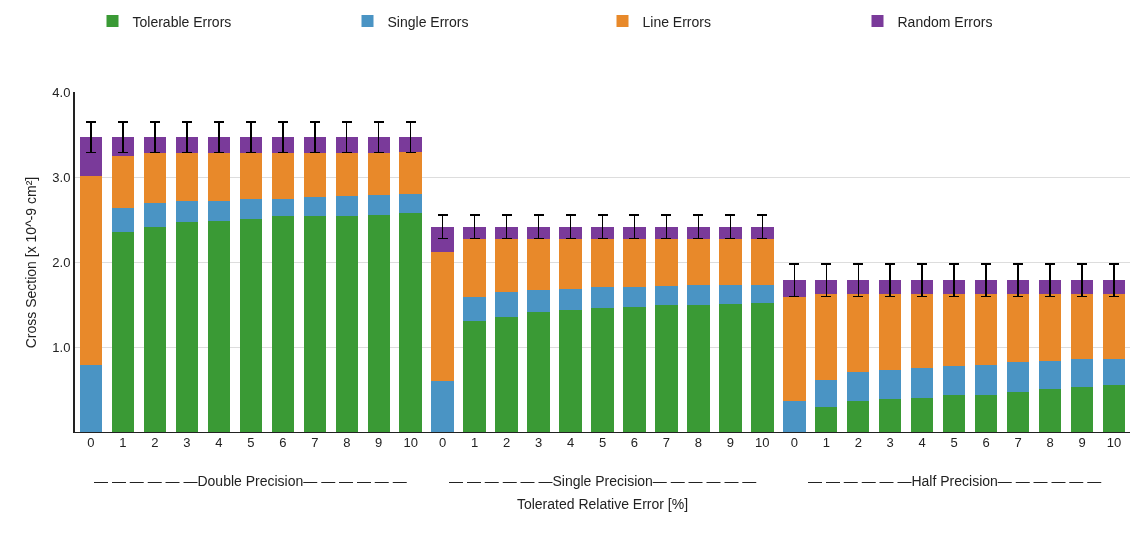  Describe the element at coordinates (603, 481) in the screenshot. I see `text: — — — — — —Single Precision— — — — — —` at that location.